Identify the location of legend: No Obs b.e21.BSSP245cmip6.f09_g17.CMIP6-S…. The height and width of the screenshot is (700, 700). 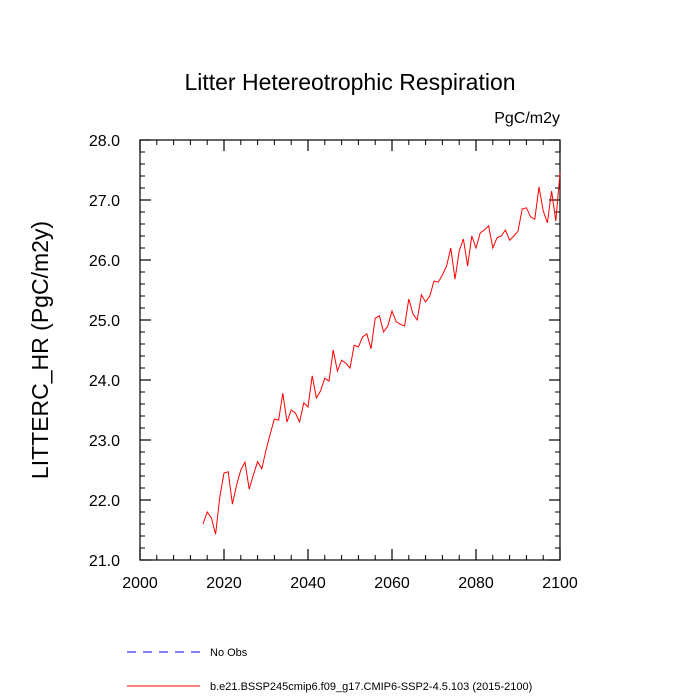
(329, 670).